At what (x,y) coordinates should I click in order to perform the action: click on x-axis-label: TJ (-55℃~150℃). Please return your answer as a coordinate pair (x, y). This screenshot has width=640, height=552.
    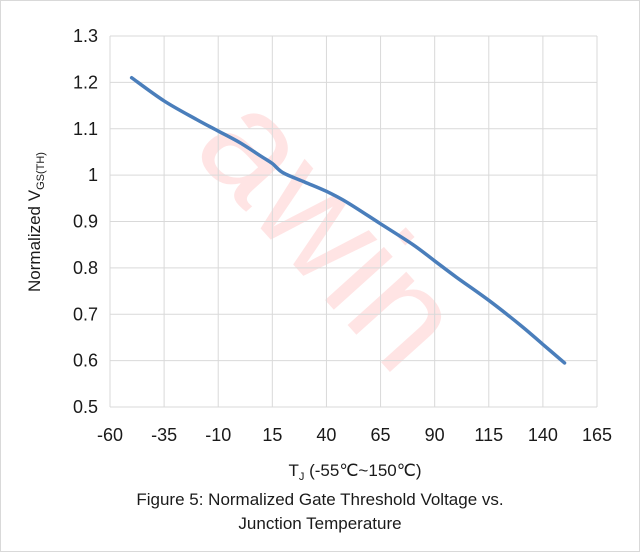
    Looking at the image, I should click on (355, 472).